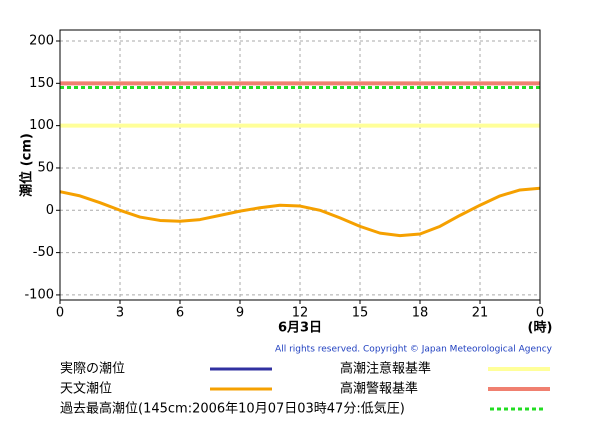 The image size is (600, 440). What do you see at coordinates (86, 389) in the screenshot?
I see `legend-label: 天文潮位` at bounding box center [86, 389].